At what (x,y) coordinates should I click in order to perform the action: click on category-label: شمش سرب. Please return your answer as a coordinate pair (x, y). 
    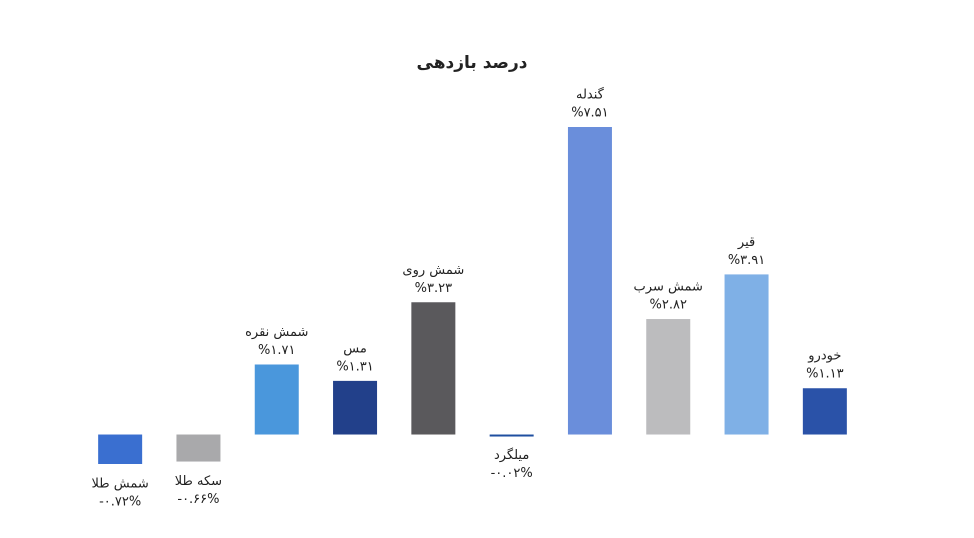
    Looking at the image, I should click on (668, 287).